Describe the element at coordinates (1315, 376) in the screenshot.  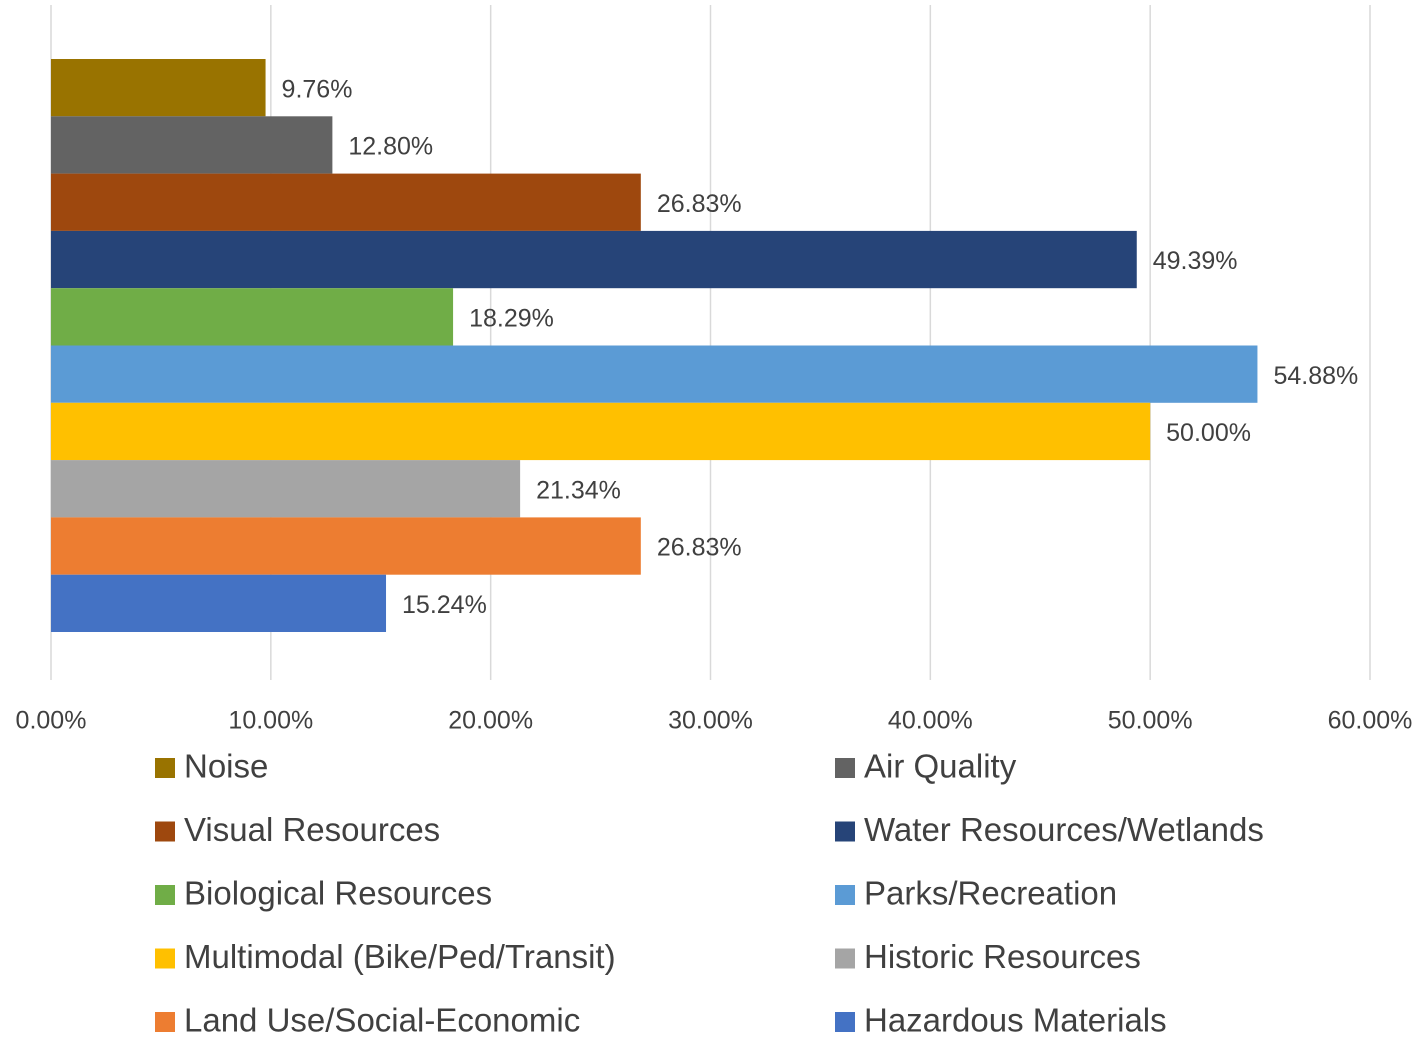
I see `data-label: 54.88%` at that location.